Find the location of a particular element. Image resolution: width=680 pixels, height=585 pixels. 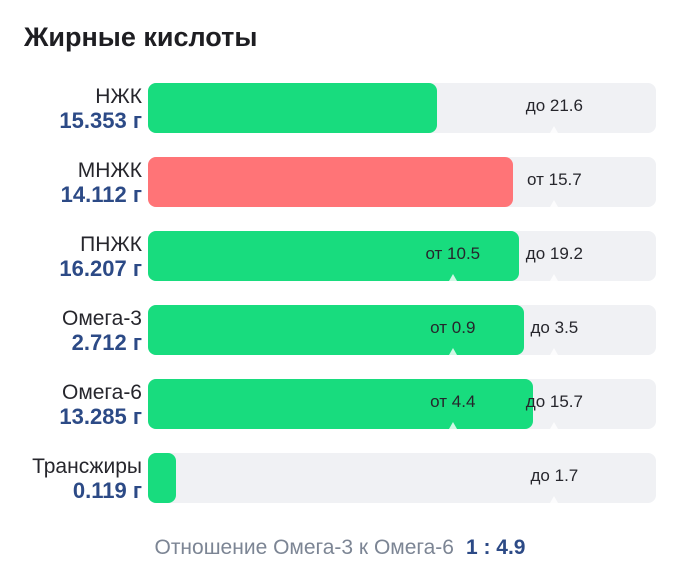

limit-value: 1.7 is located at coordinates (566, 475).